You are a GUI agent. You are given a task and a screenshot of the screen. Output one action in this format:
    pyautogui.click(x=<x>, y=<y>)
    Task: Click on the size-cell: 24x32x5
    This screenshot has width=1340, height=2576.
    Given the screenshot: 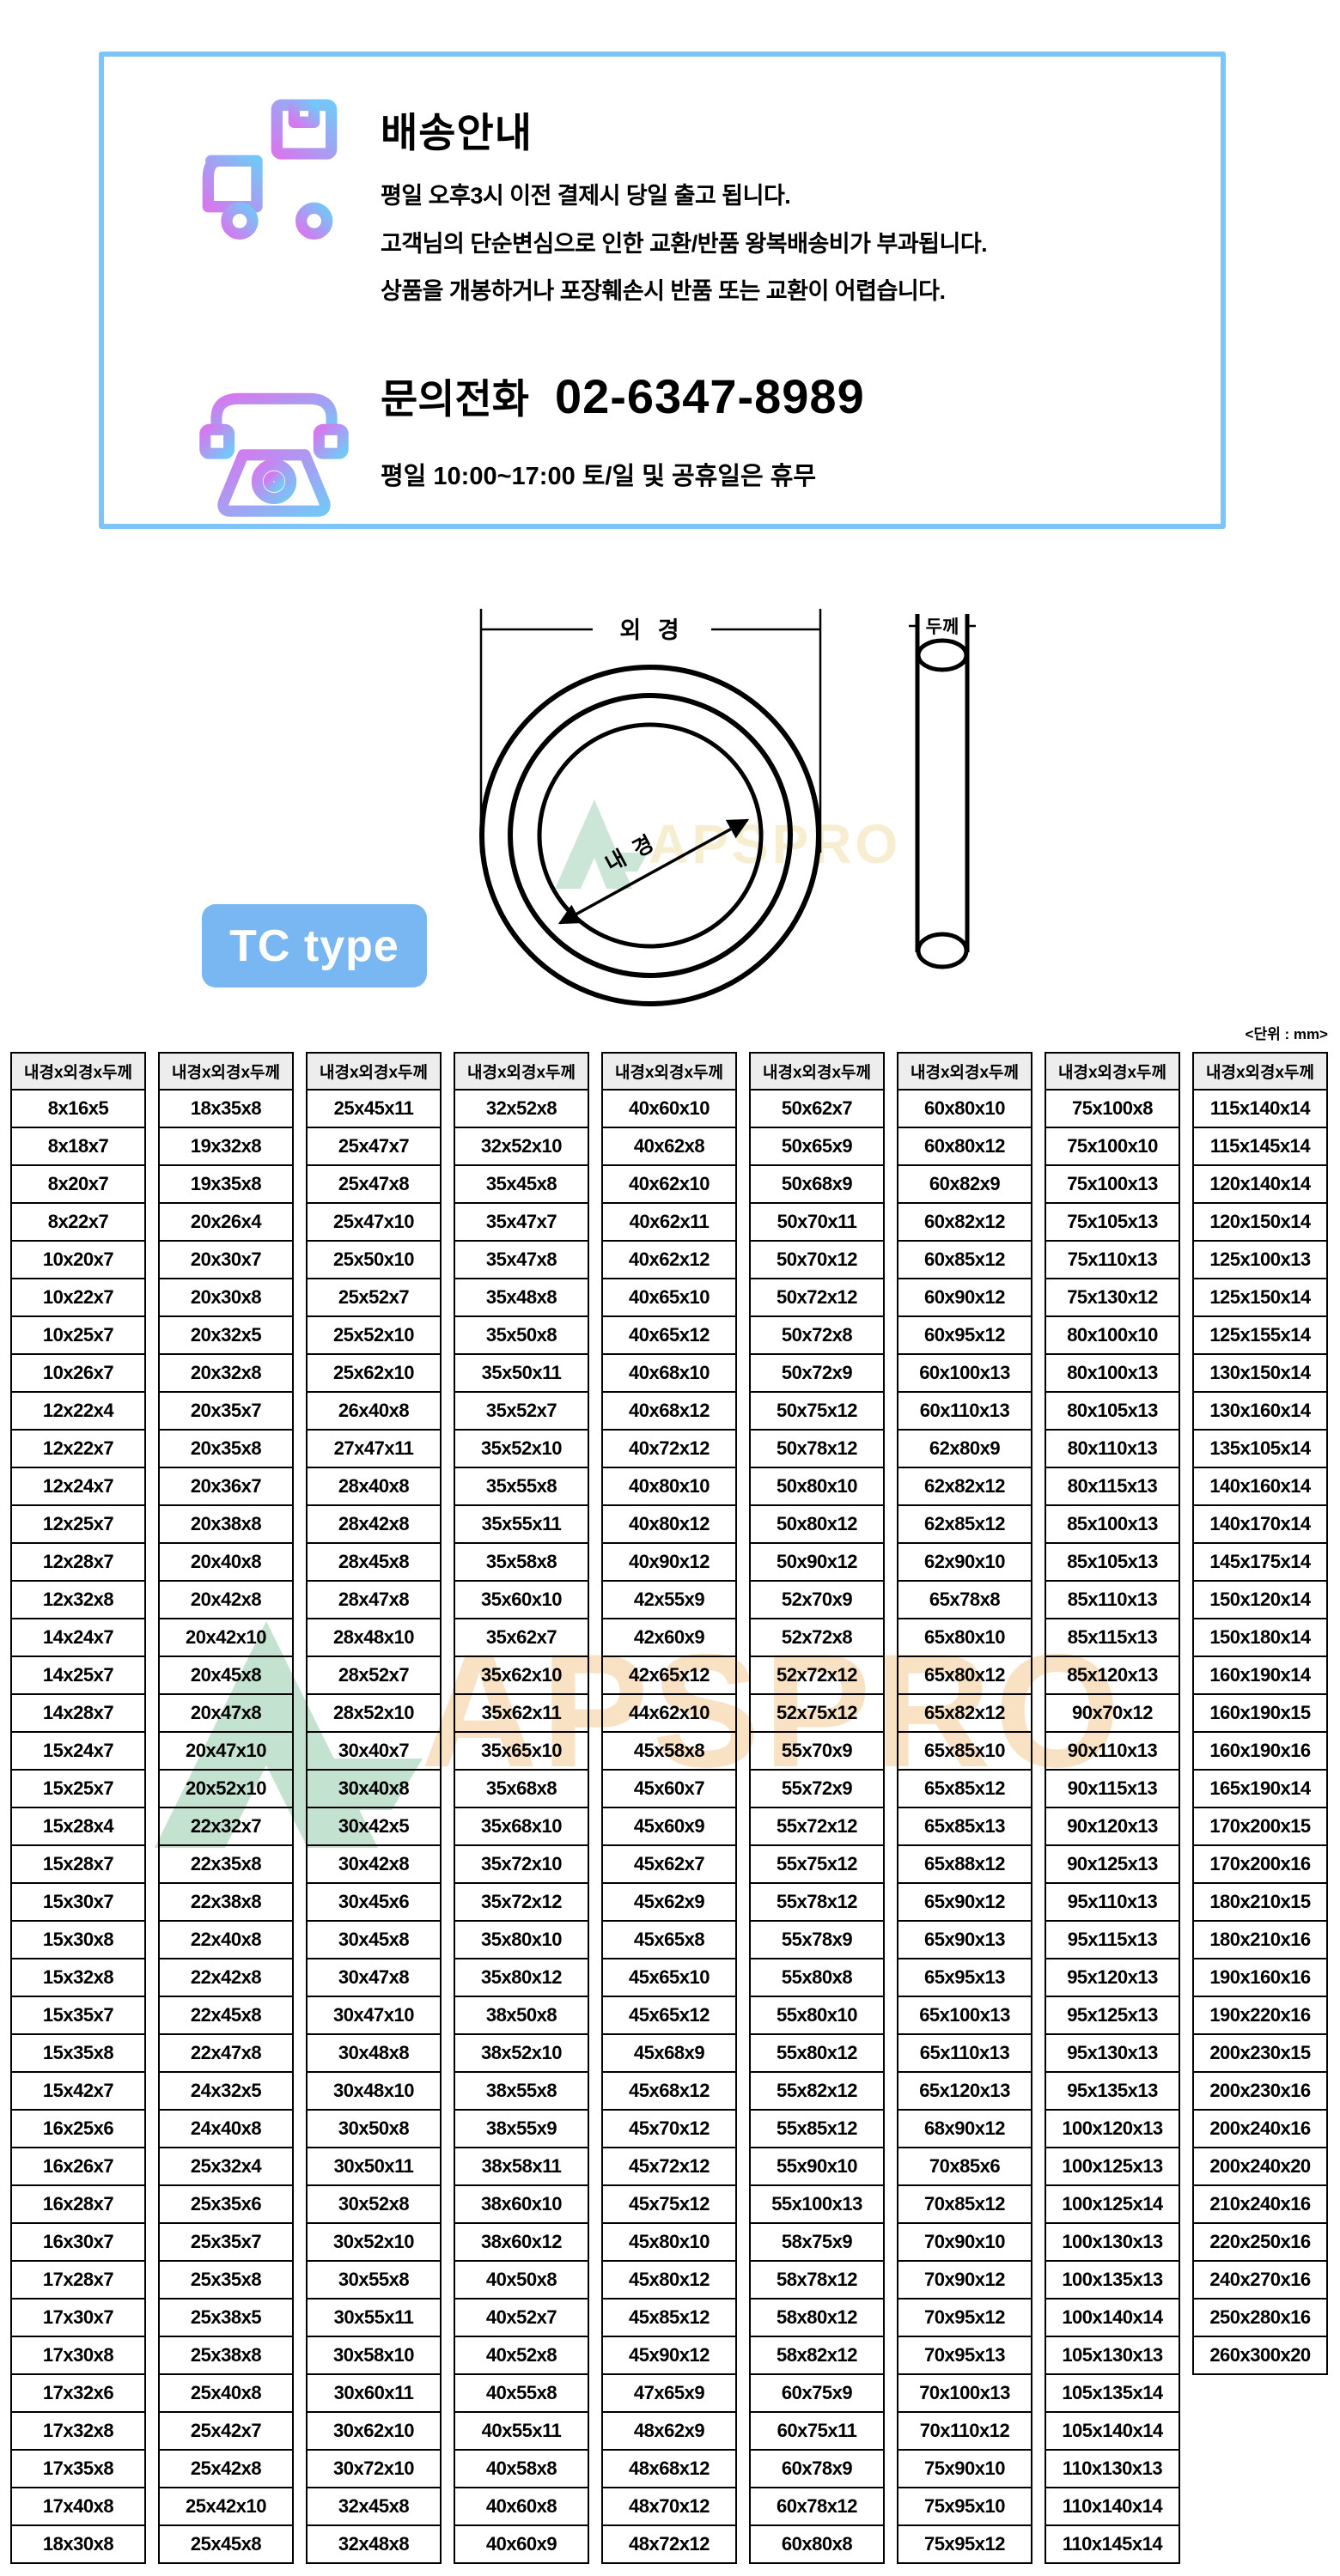 What is the action you would take?
    pyautogui.click(x=226, y=2092)
    